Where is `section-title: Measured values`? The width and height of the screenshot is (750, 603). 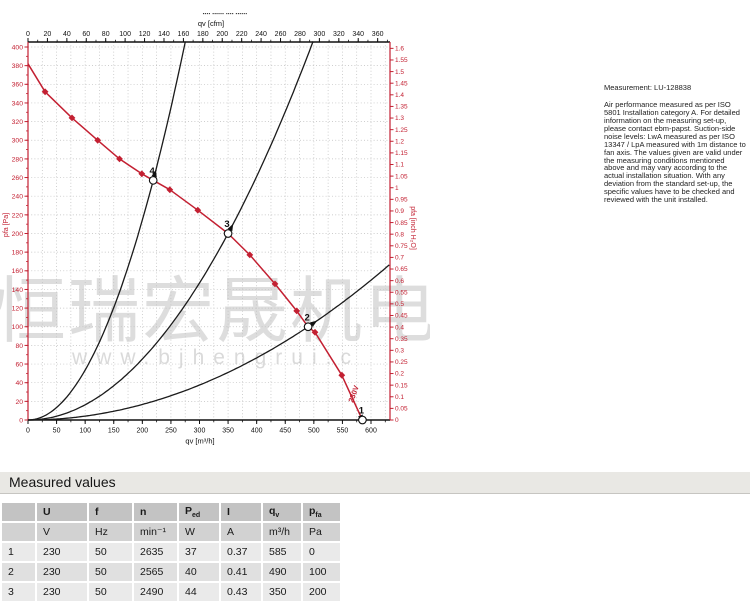 section-title: Measured values is located at coordinates (375, 483).